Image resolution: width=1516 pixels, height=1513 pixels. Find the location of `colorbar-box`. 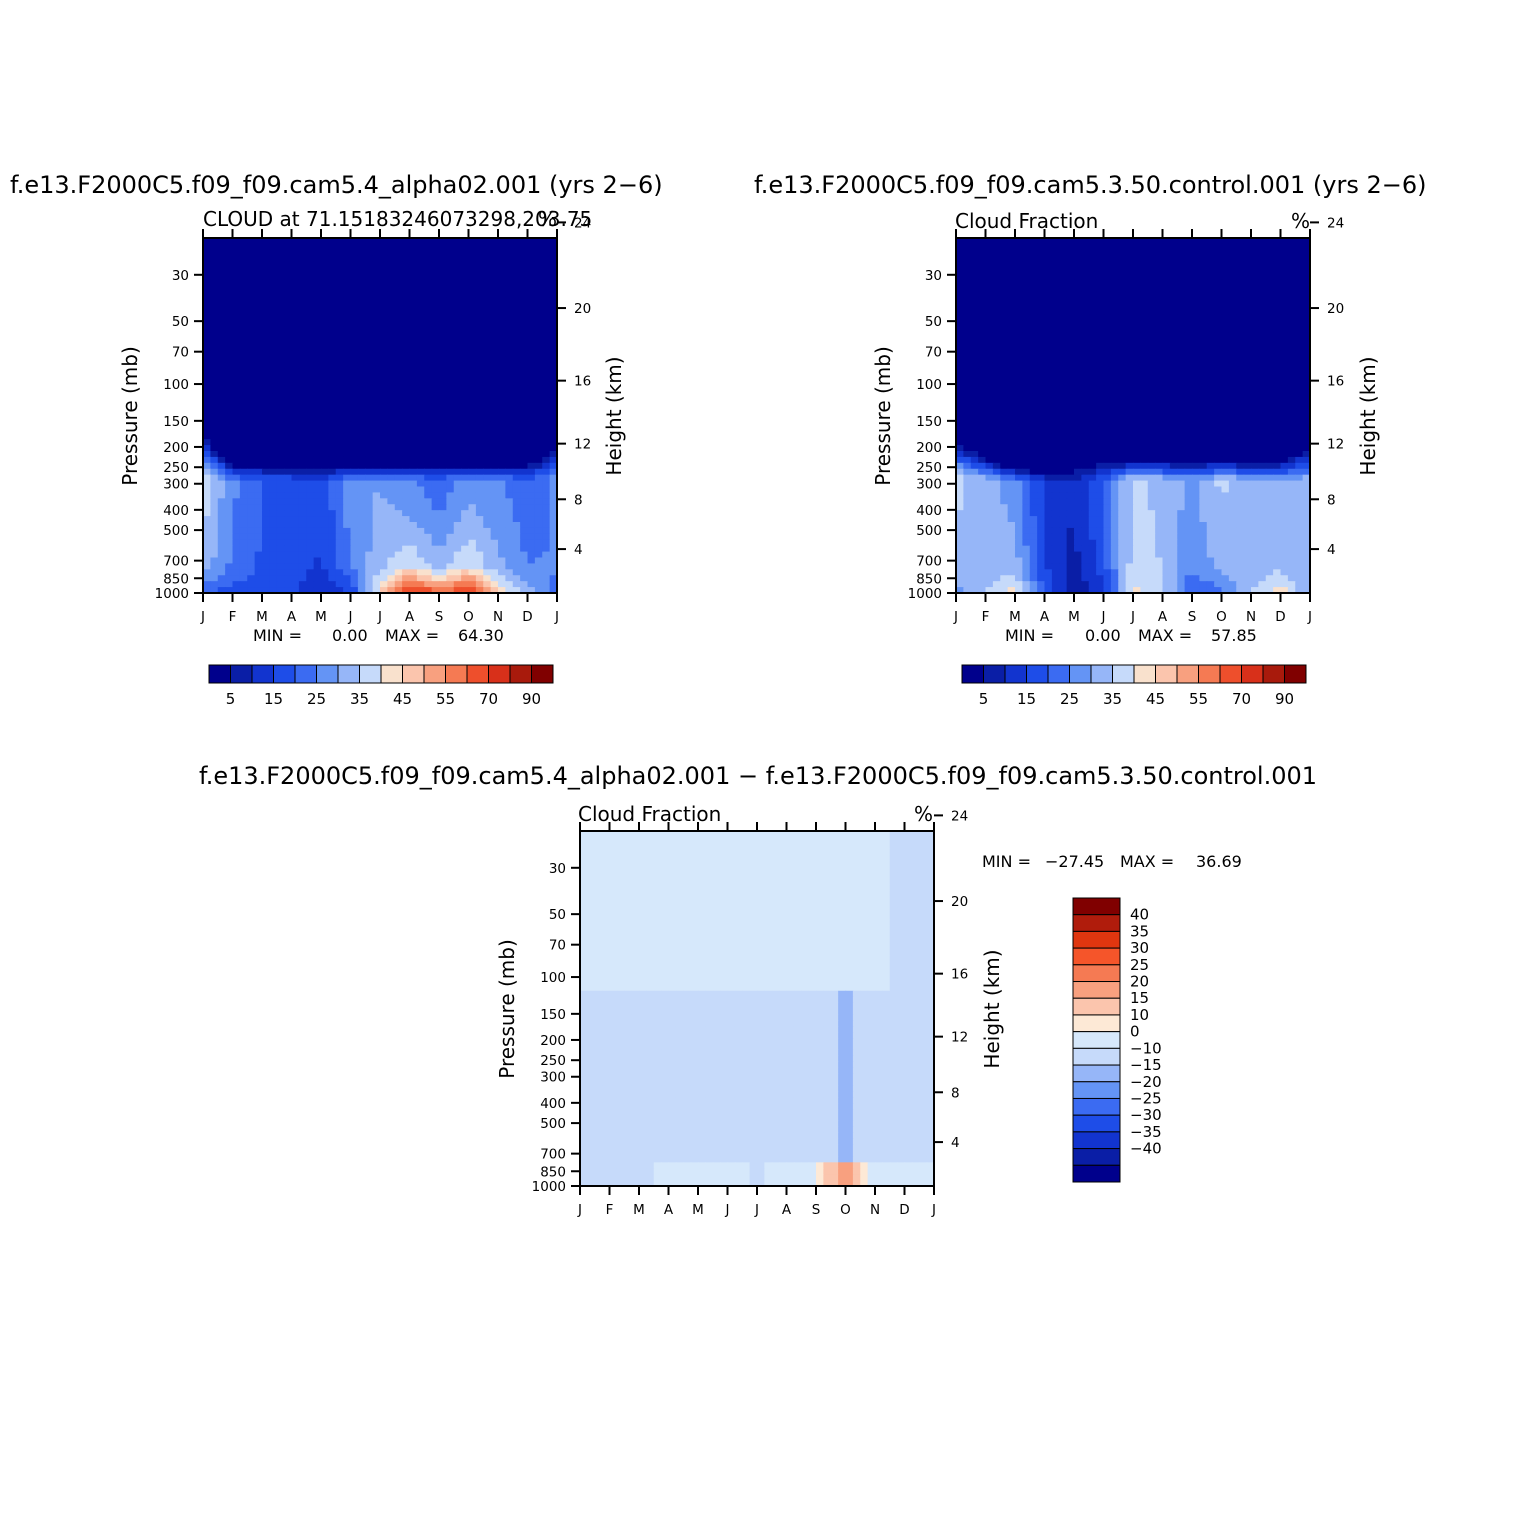

colorbar-box is located at coordinates (327, 674).